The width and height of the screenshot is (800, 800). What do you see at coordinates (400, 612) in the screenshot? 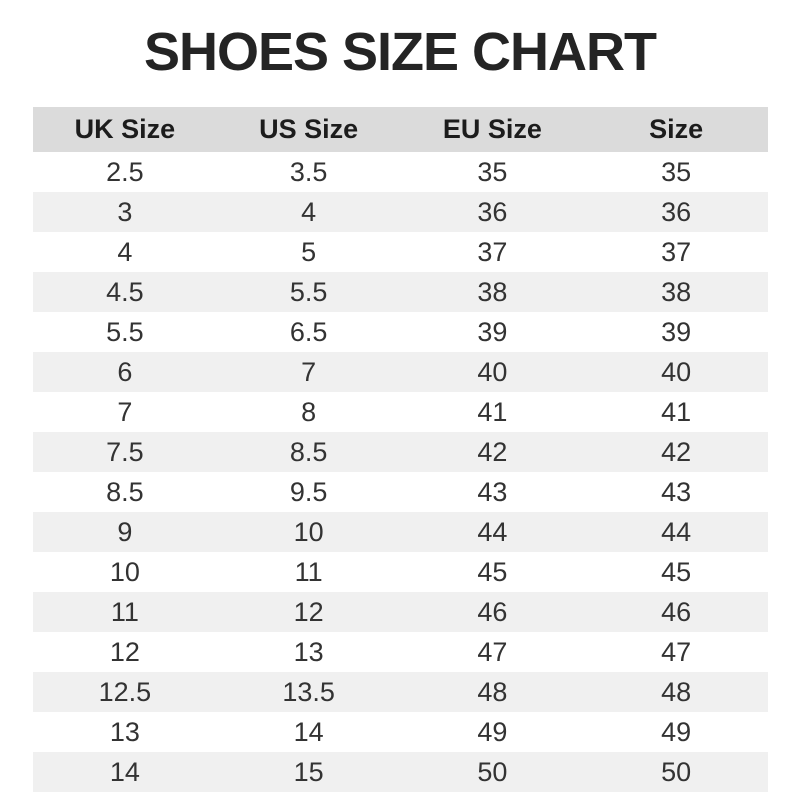
I see `table-row: 11 12 46 46` at bounding box center [400, 612].